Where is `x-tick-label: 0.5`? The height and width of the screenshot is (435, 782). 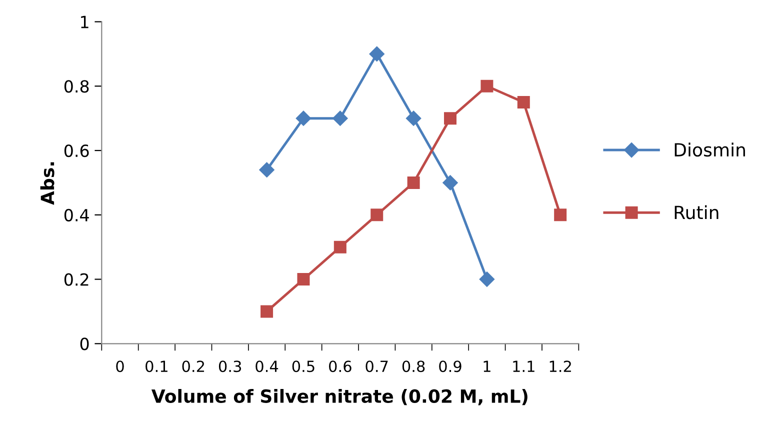
x-tick-label: 0.5 is located at coordinates (303, 366).